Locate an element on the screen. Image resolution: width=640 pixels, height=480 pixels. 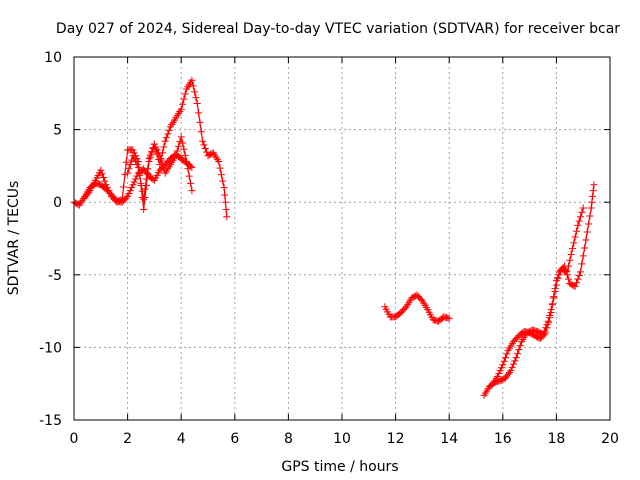
x-tick-label: 6 is located at coordinates (234, 439).